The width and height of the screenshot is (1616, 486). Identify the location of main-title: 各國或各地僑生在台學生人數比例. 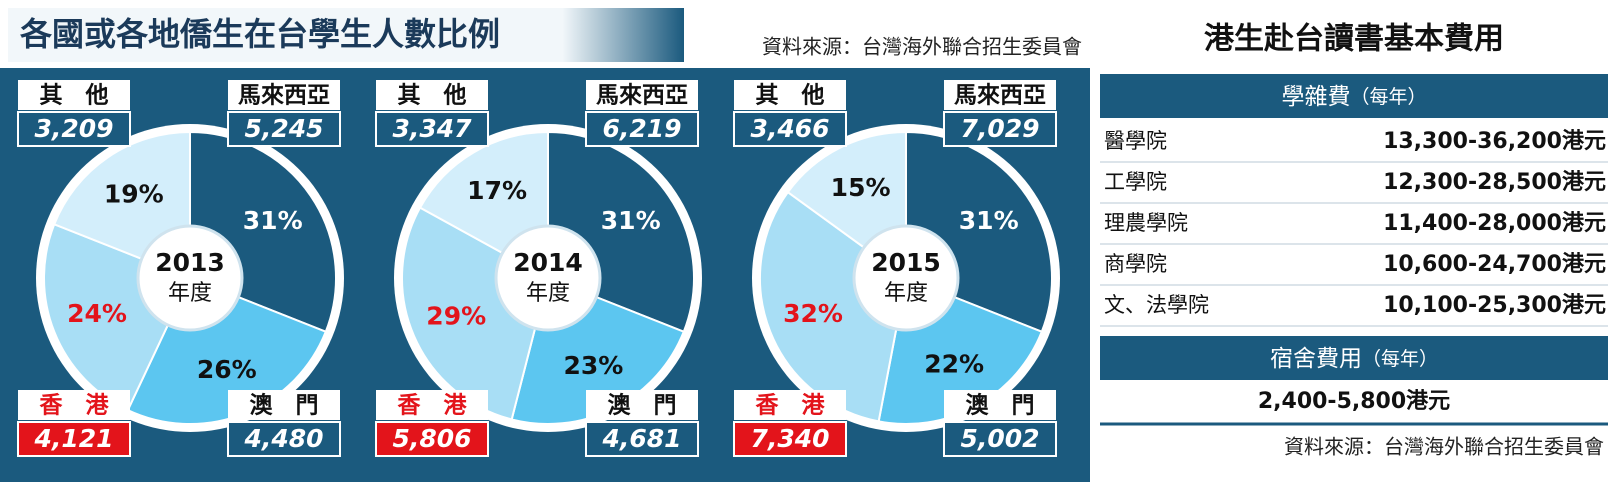
(260, 34).